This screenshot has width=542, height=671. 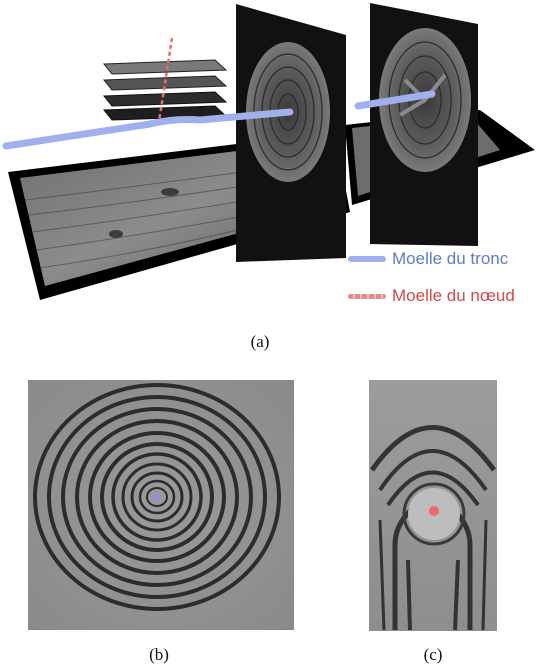 What do you see at coordinates (395, 100) in the screenshot?
I see `trunk-pith-line-right` at bounding box center [395, 100].